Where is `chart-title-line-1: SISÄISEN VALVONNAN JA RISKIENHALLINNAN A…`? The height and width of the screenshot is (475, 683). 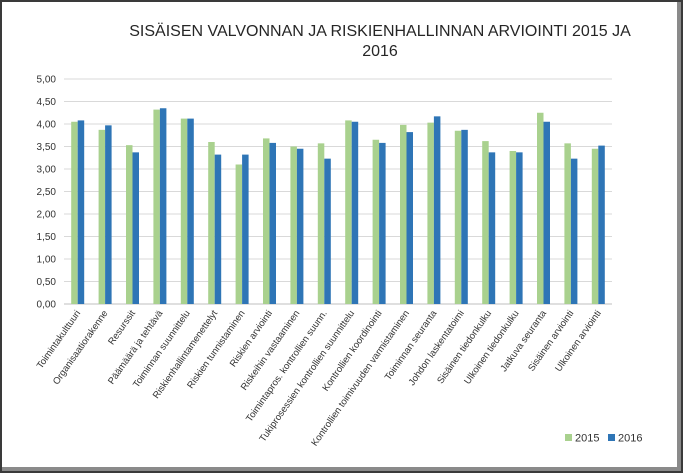 chart-title-line-1: SISÄISEN VALVONNAN JA RISKIENHALLINNAN A… is located at coordinates (380, 31).